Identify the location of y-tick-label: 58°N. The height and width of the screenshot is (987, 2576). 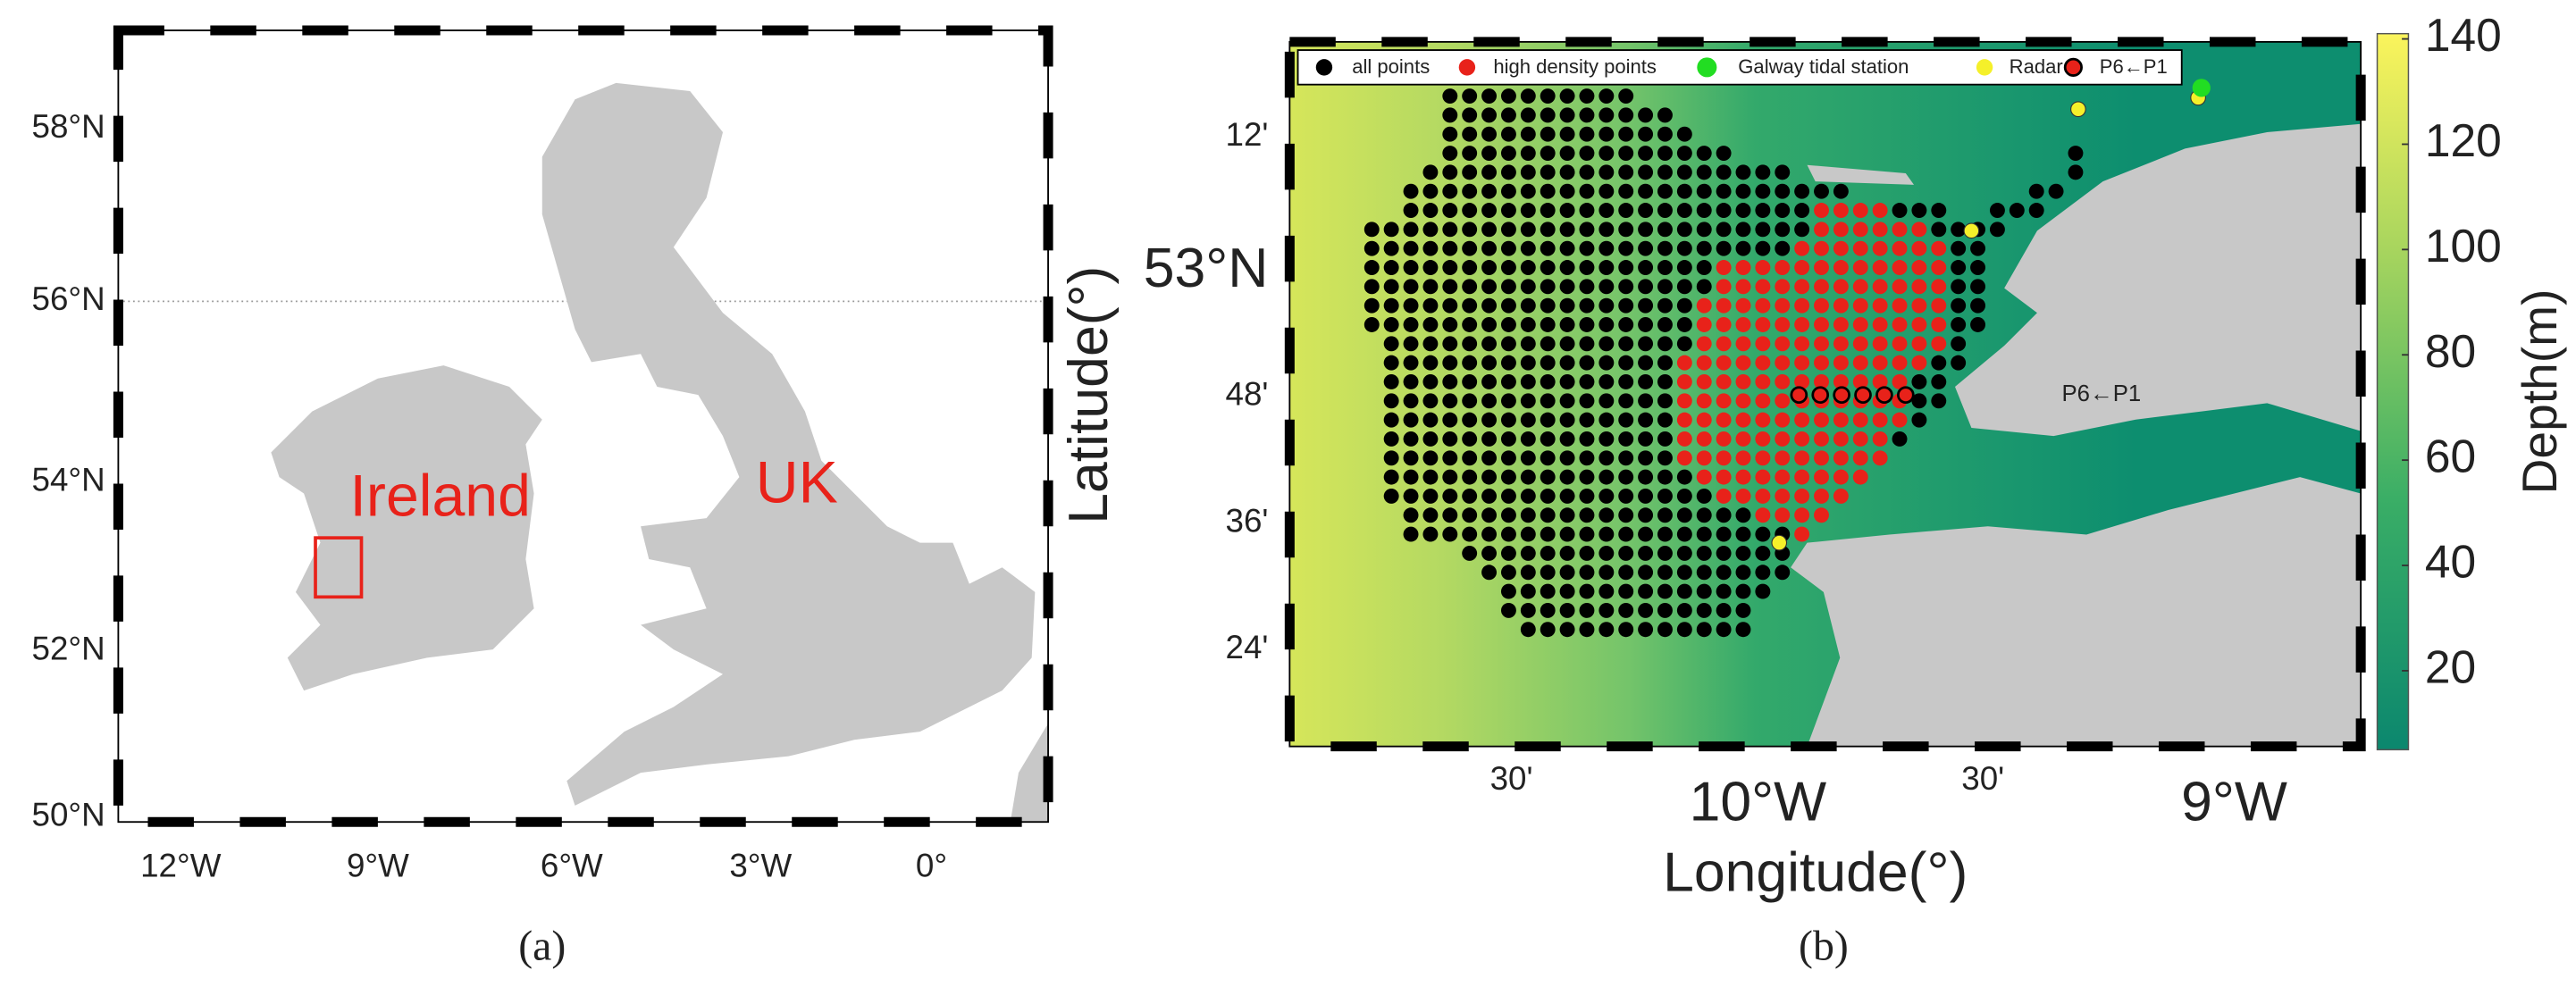
(68, 127).